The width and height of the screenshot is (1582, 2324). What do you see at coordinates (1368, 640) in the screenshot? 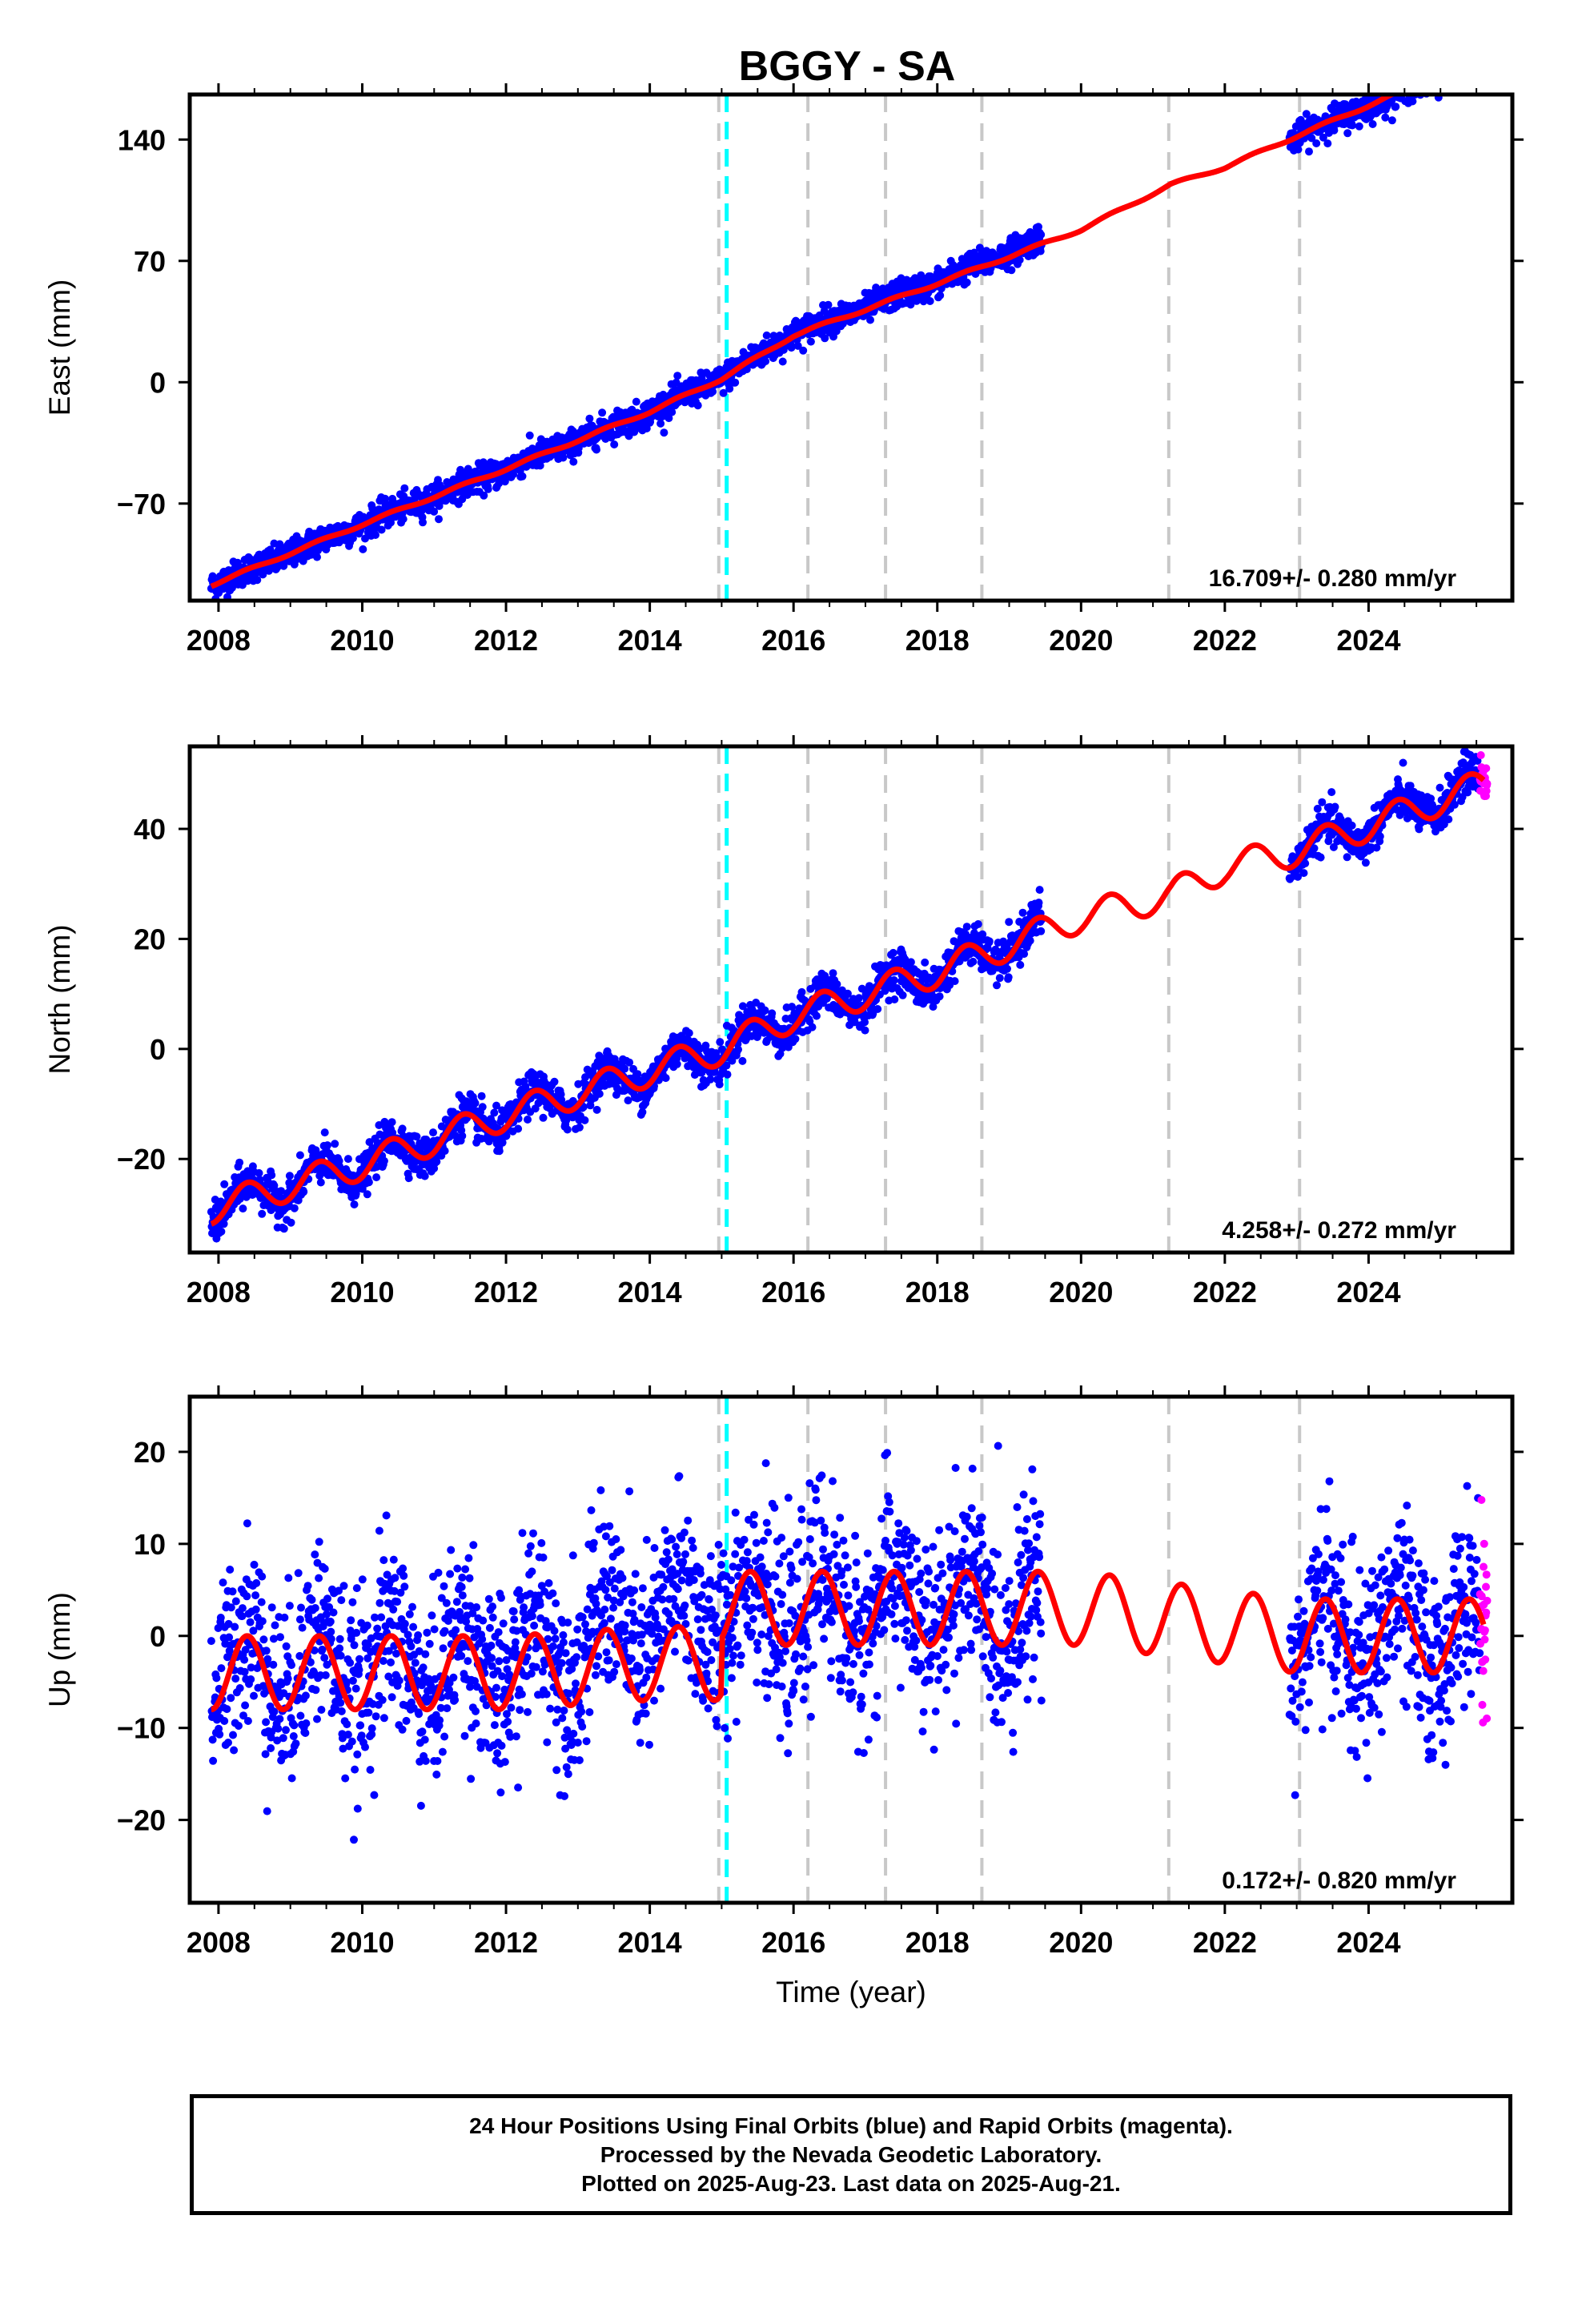
I see `east-x-tick-label: 2024` at bounding box center [1368, 640].